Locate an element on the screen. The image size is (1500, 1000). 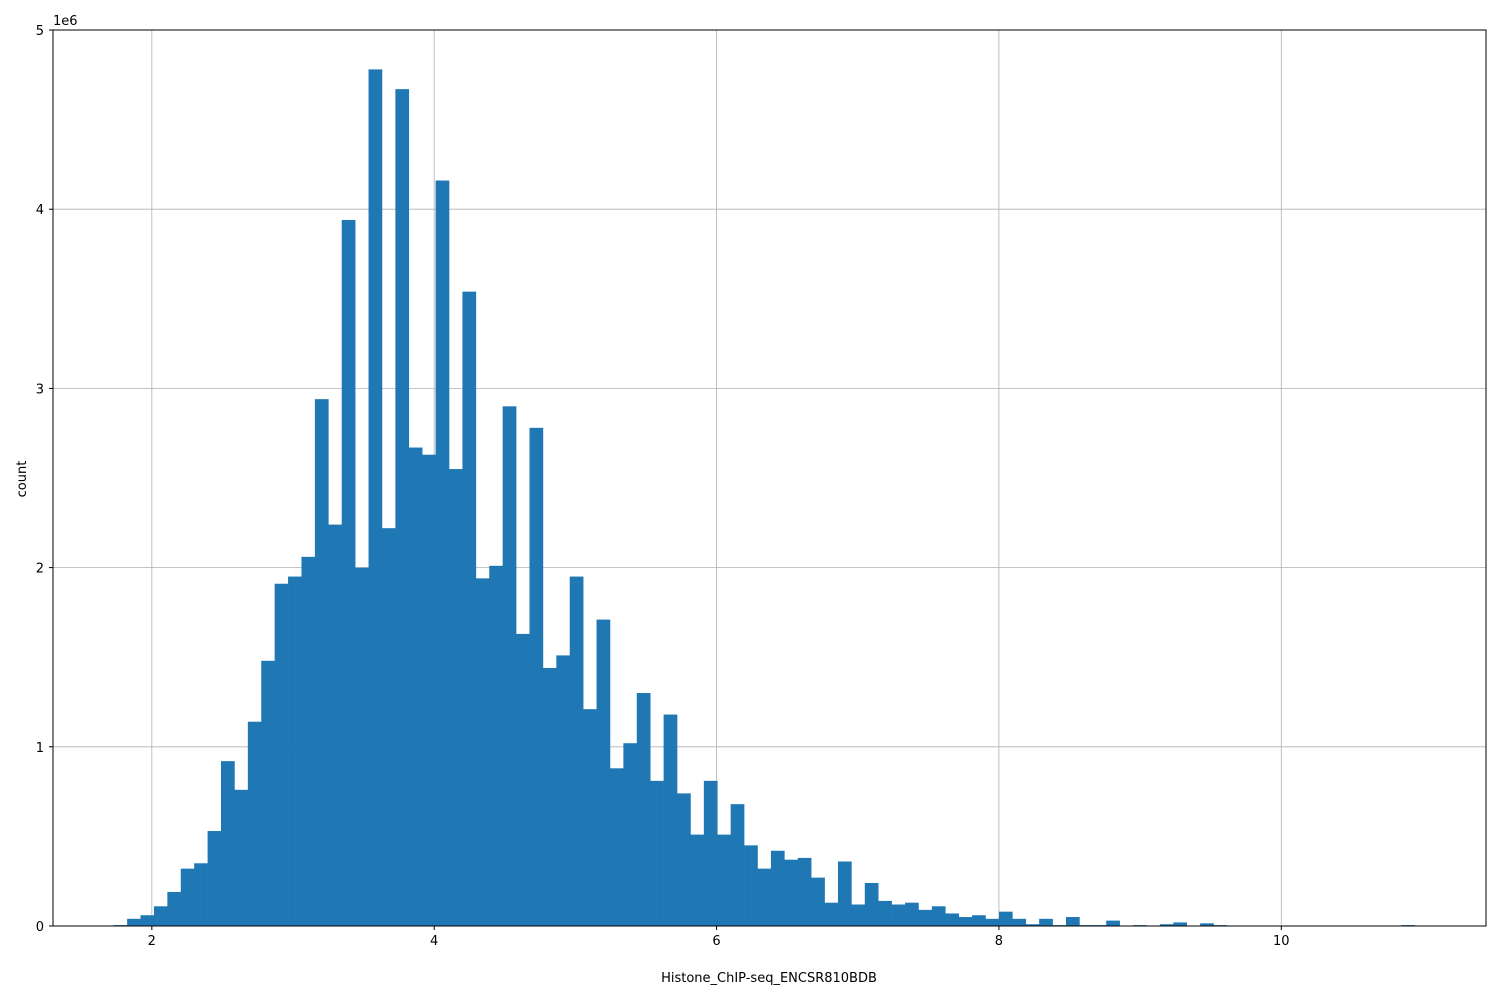
x-tick-label: 4 is located at coordinates (434, 941).